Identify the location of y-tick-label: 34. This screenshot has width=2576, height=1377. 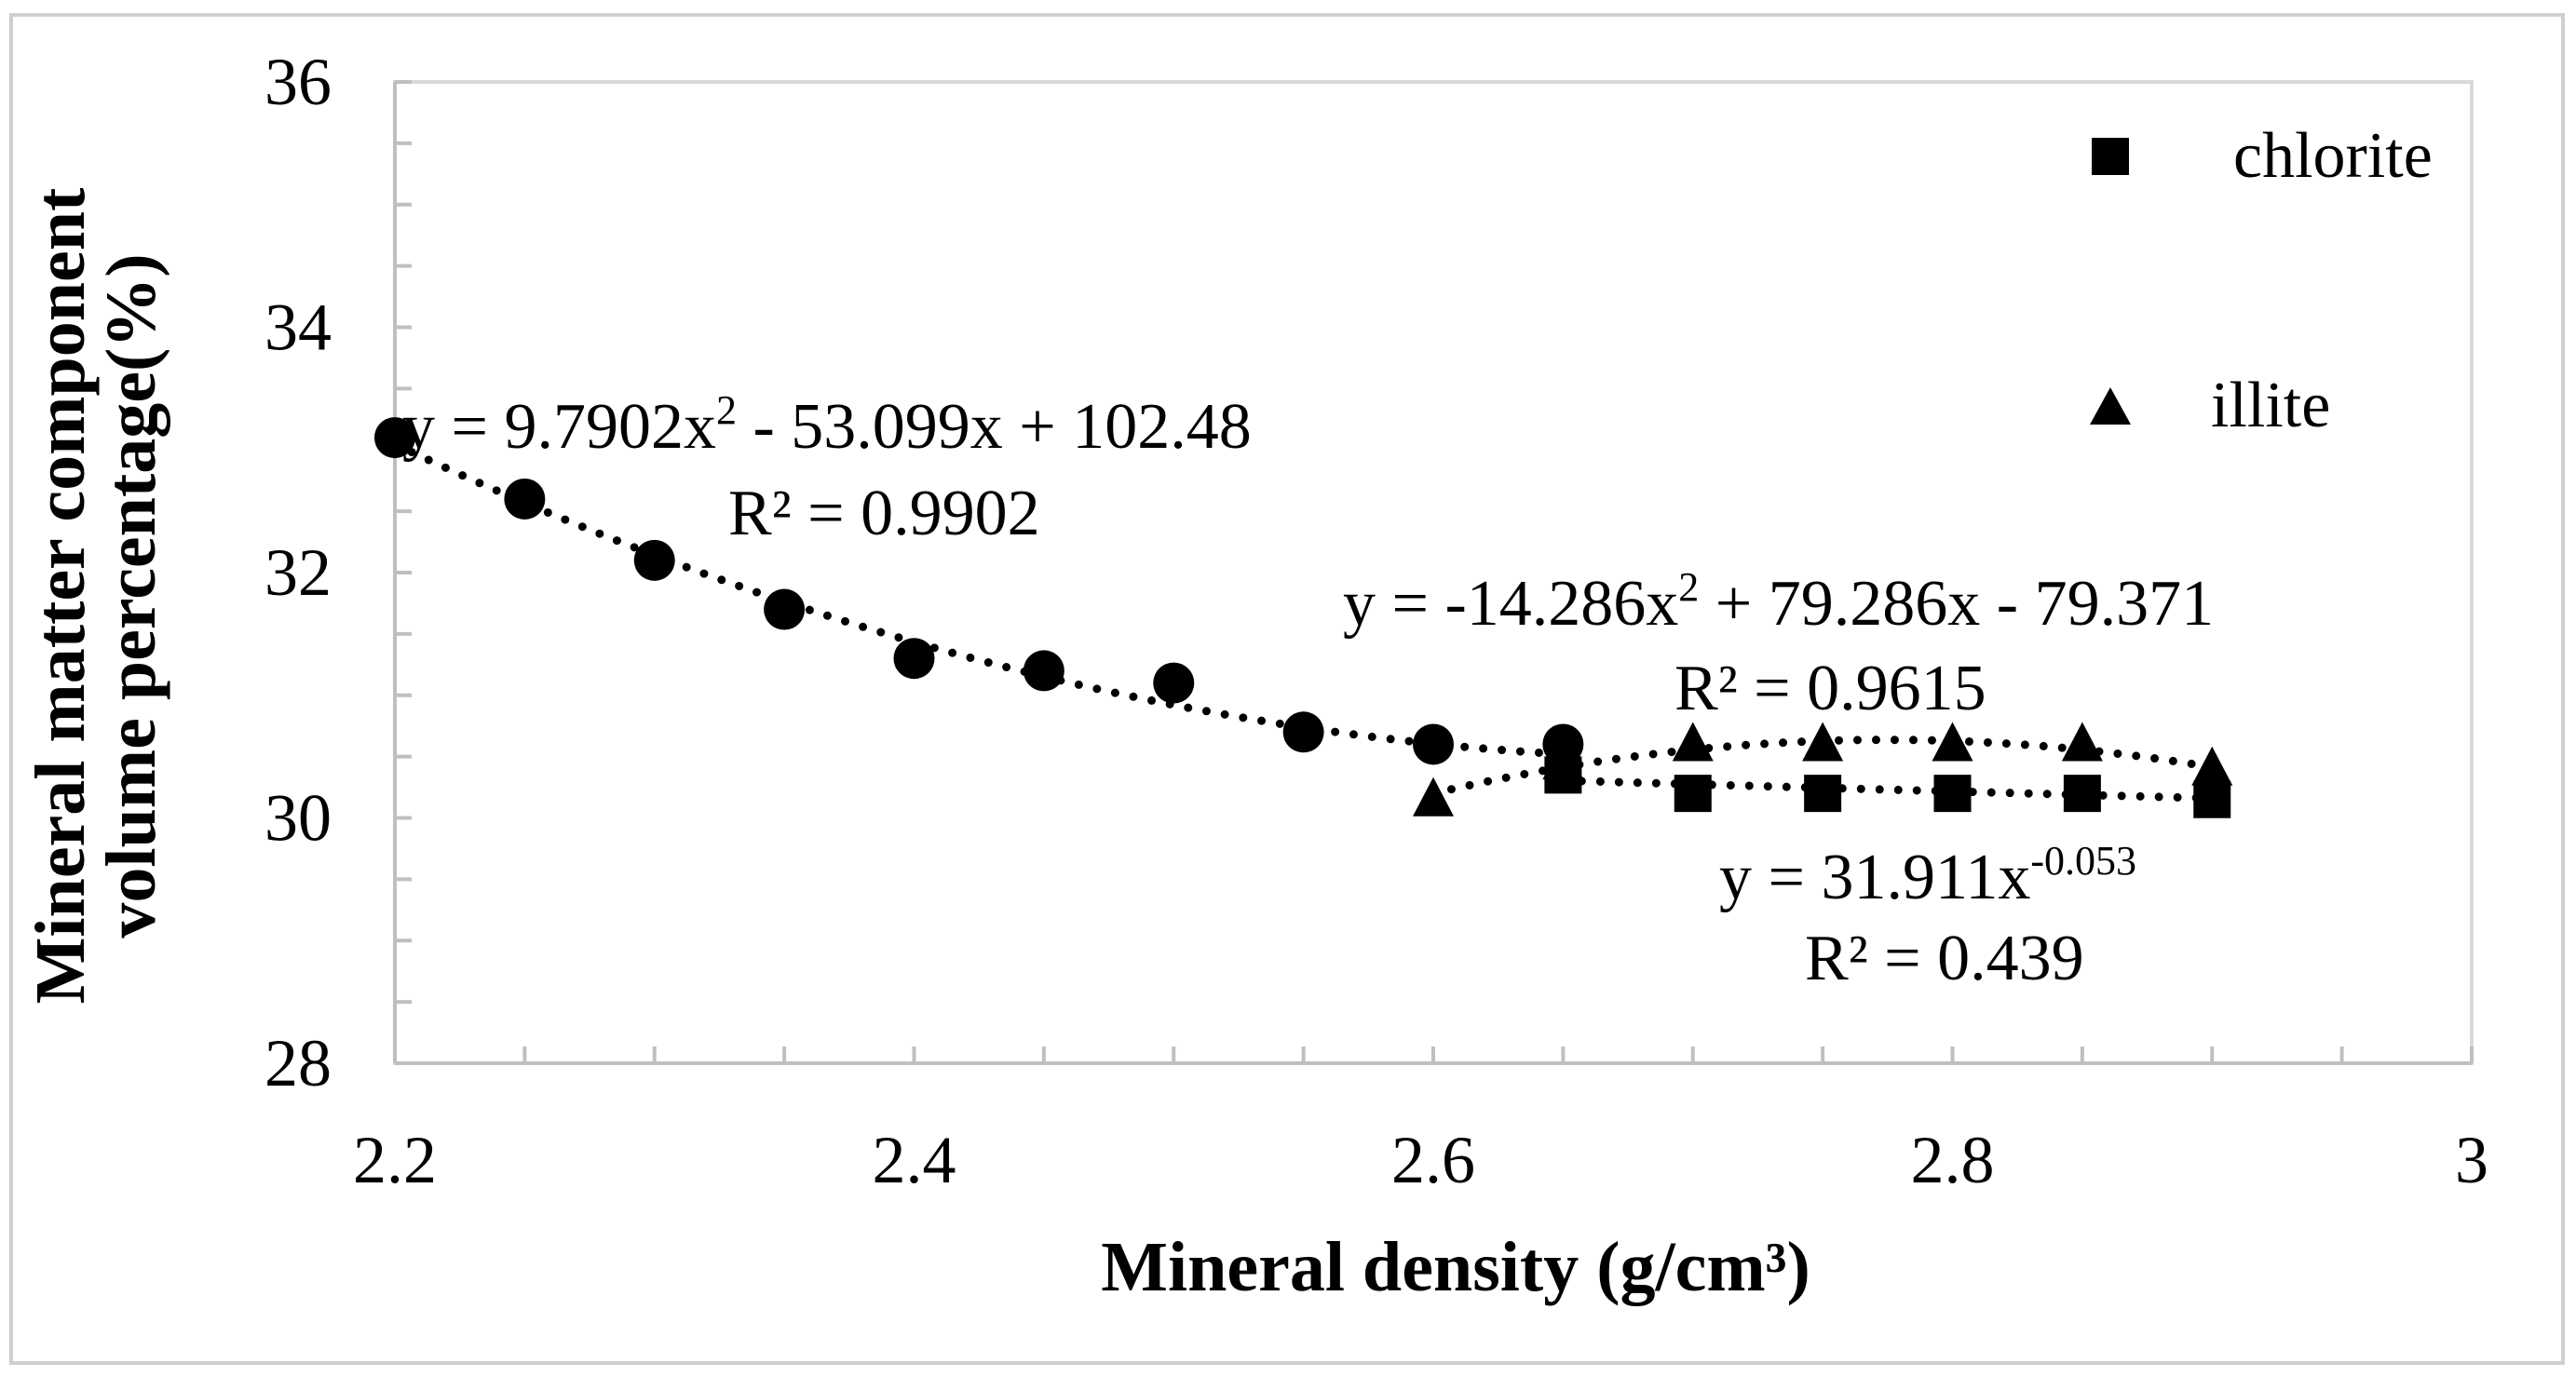
(298, 327).